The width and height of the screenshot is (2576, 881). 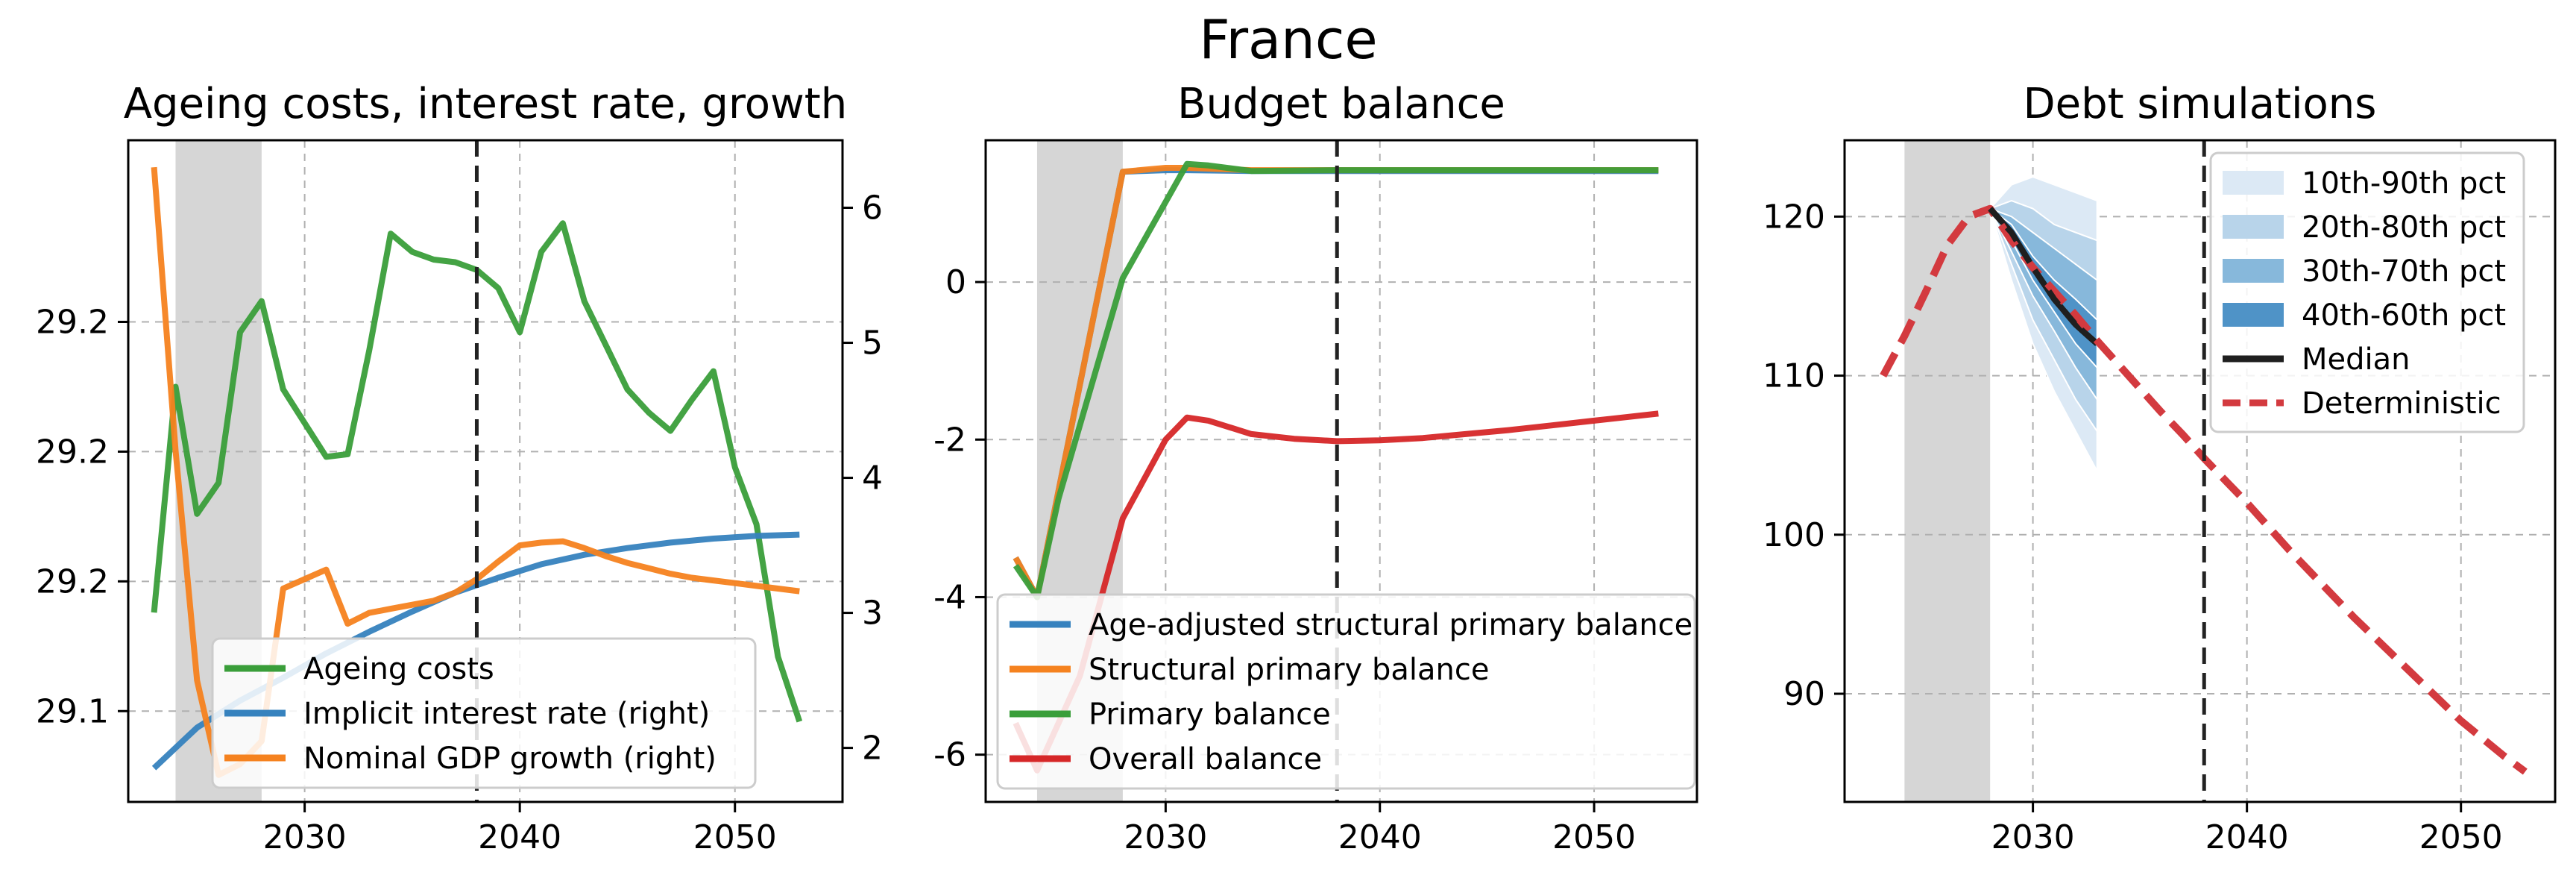 I want to click on y-right-tick-label: 6, so click(x=873, y=208).